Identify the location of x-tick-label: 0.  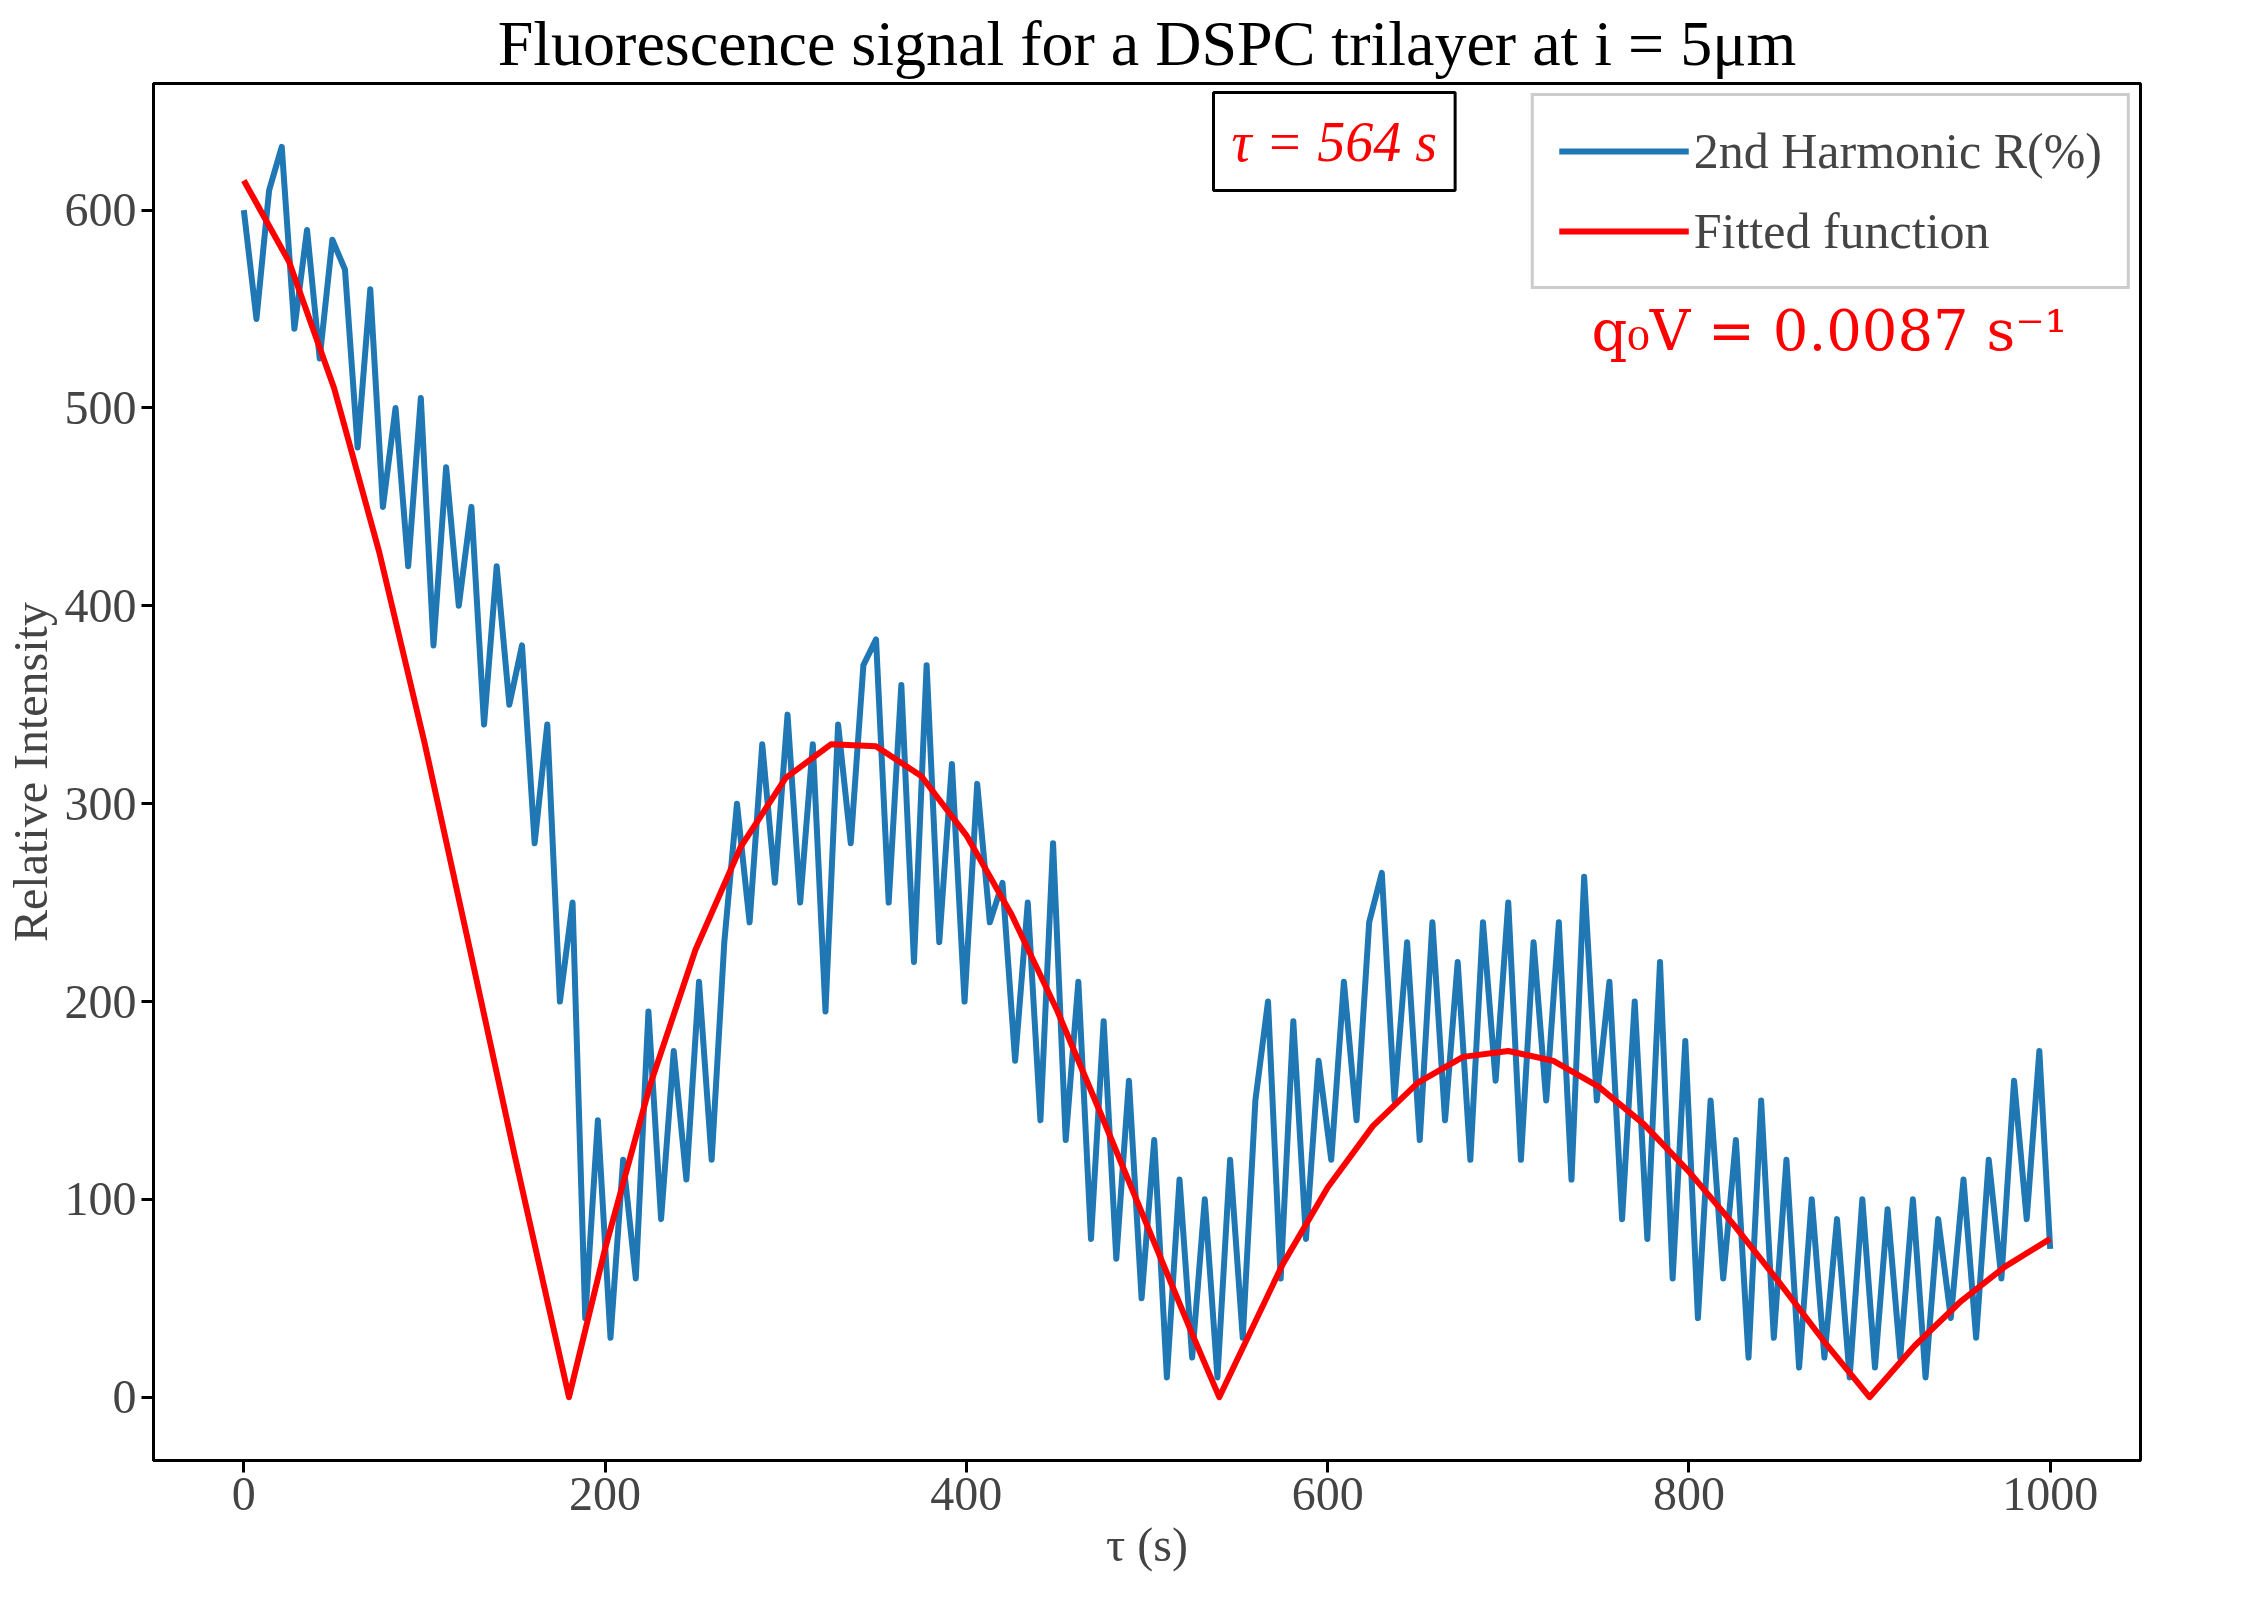
(243, 1493).